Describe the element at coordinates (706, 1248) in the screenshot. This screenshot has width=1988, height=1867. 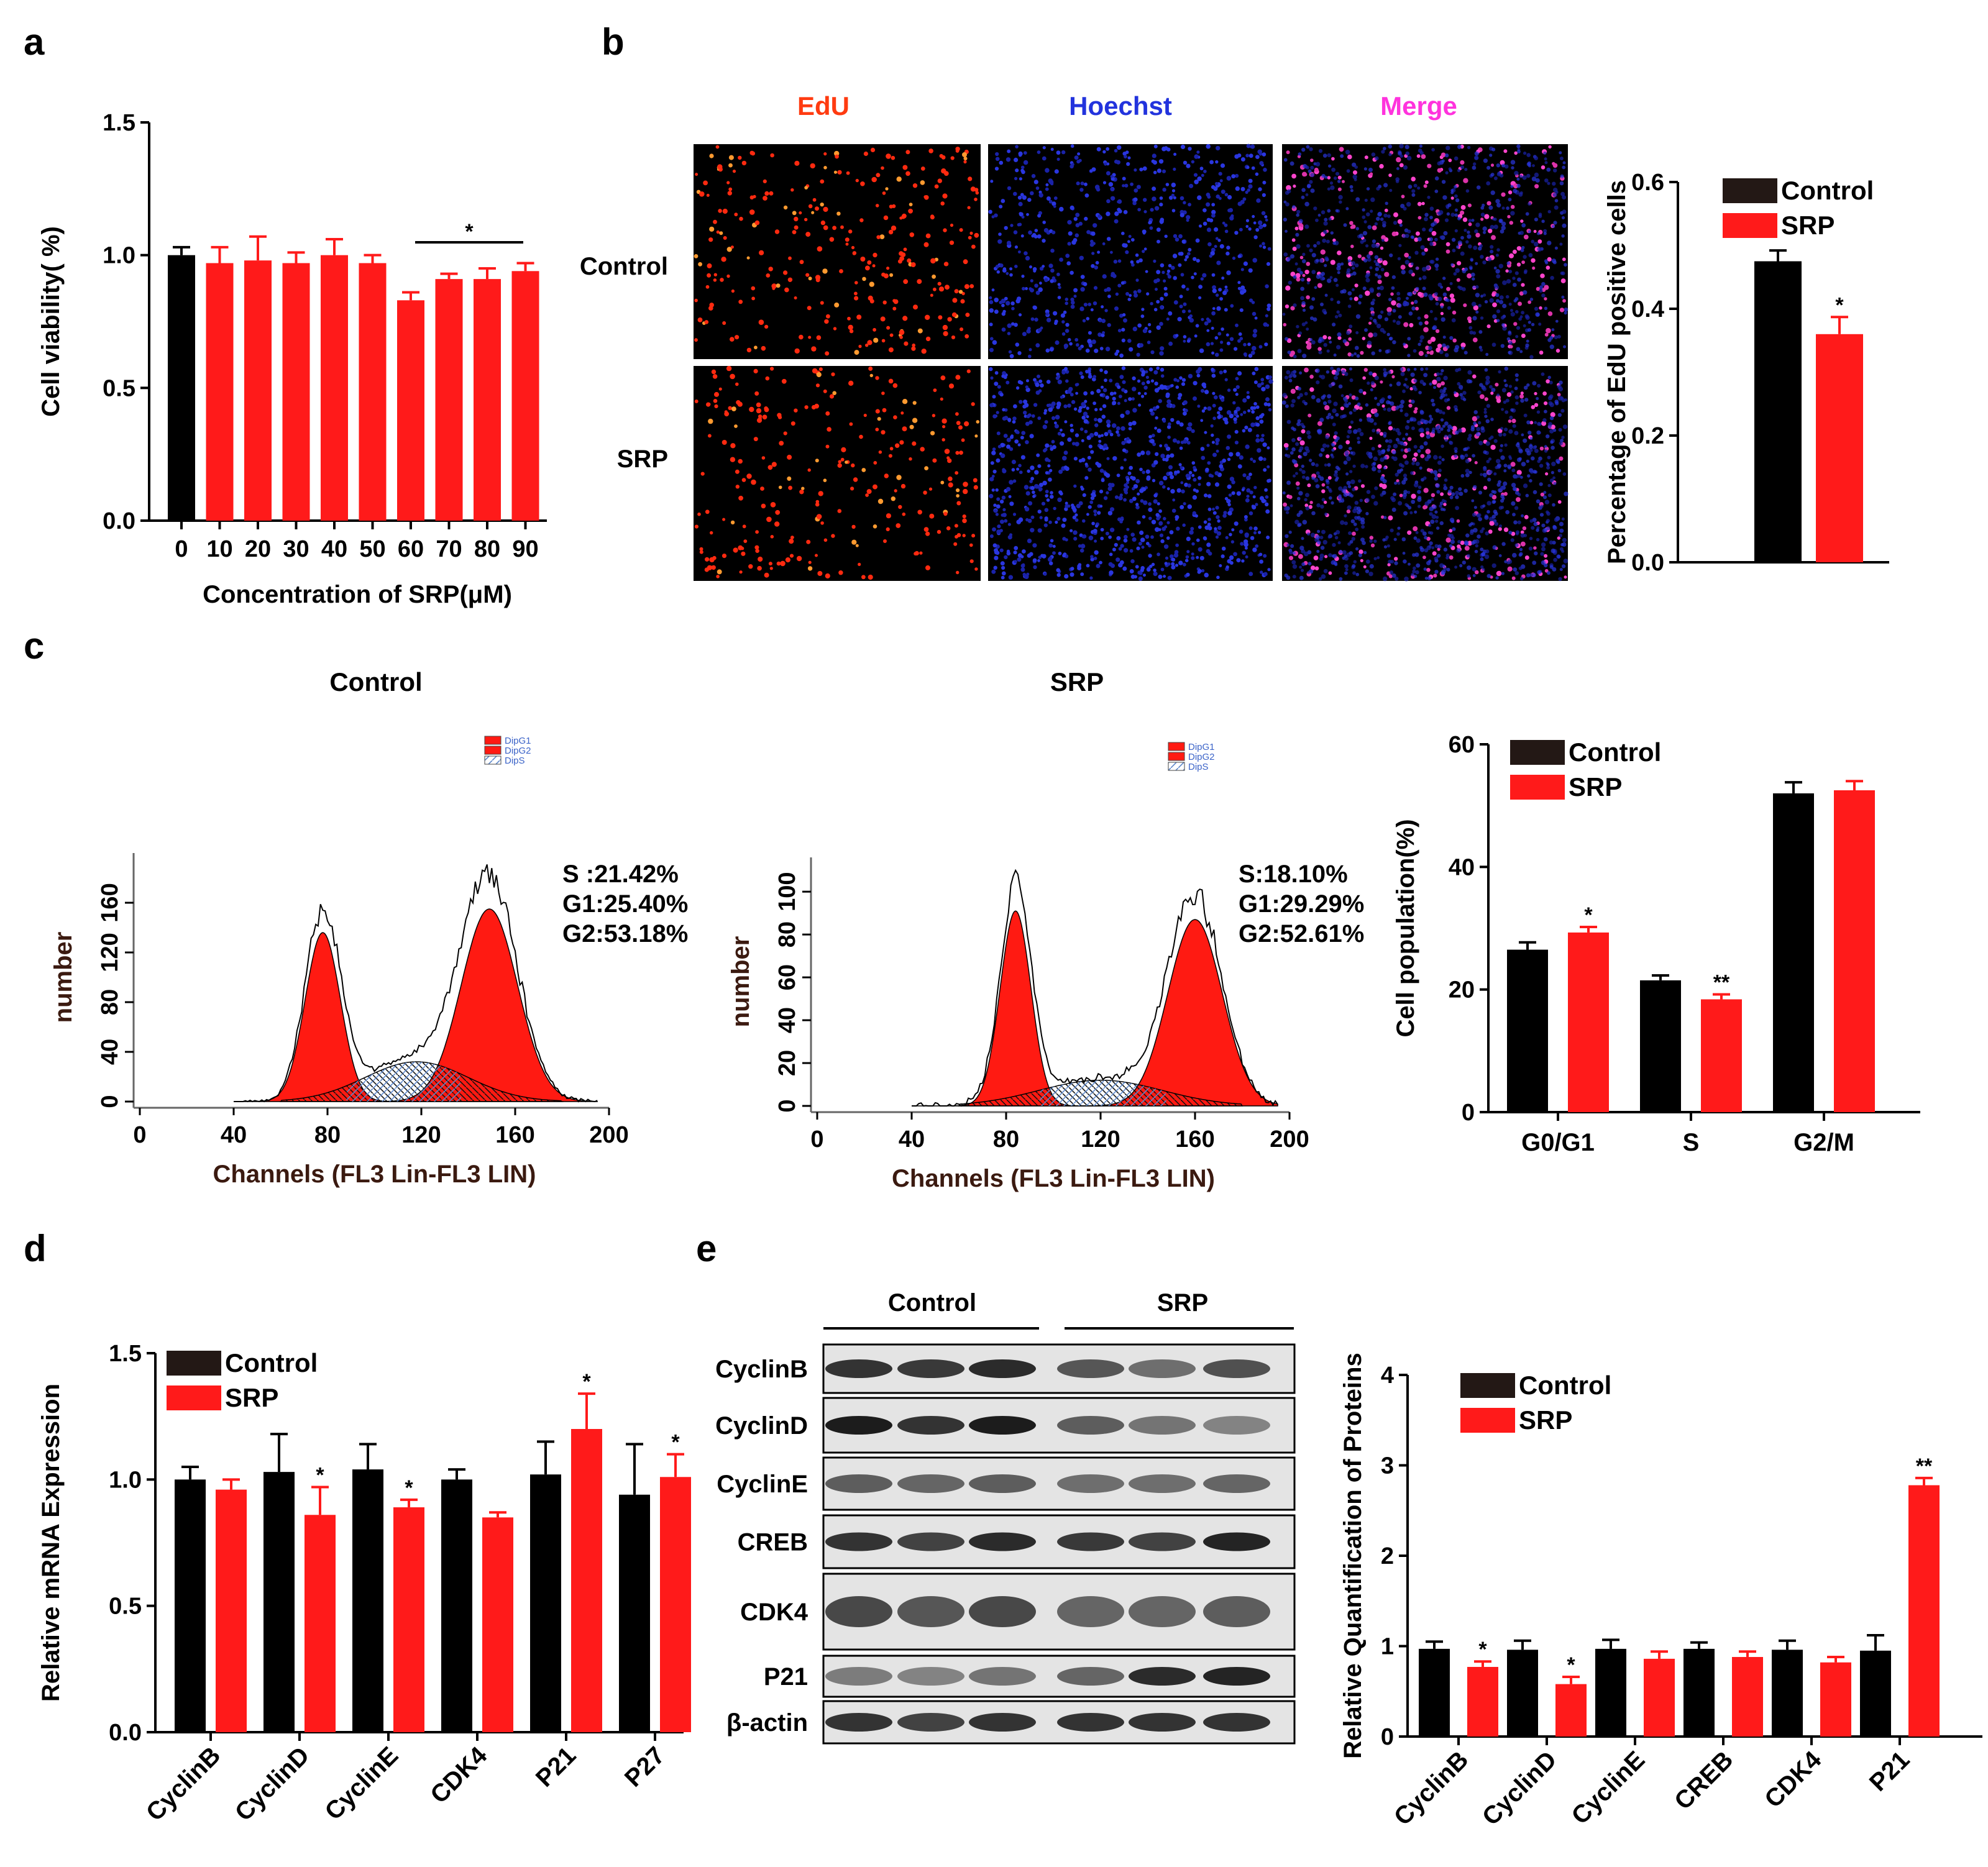
I see `panel-letter-e: e` at that location.